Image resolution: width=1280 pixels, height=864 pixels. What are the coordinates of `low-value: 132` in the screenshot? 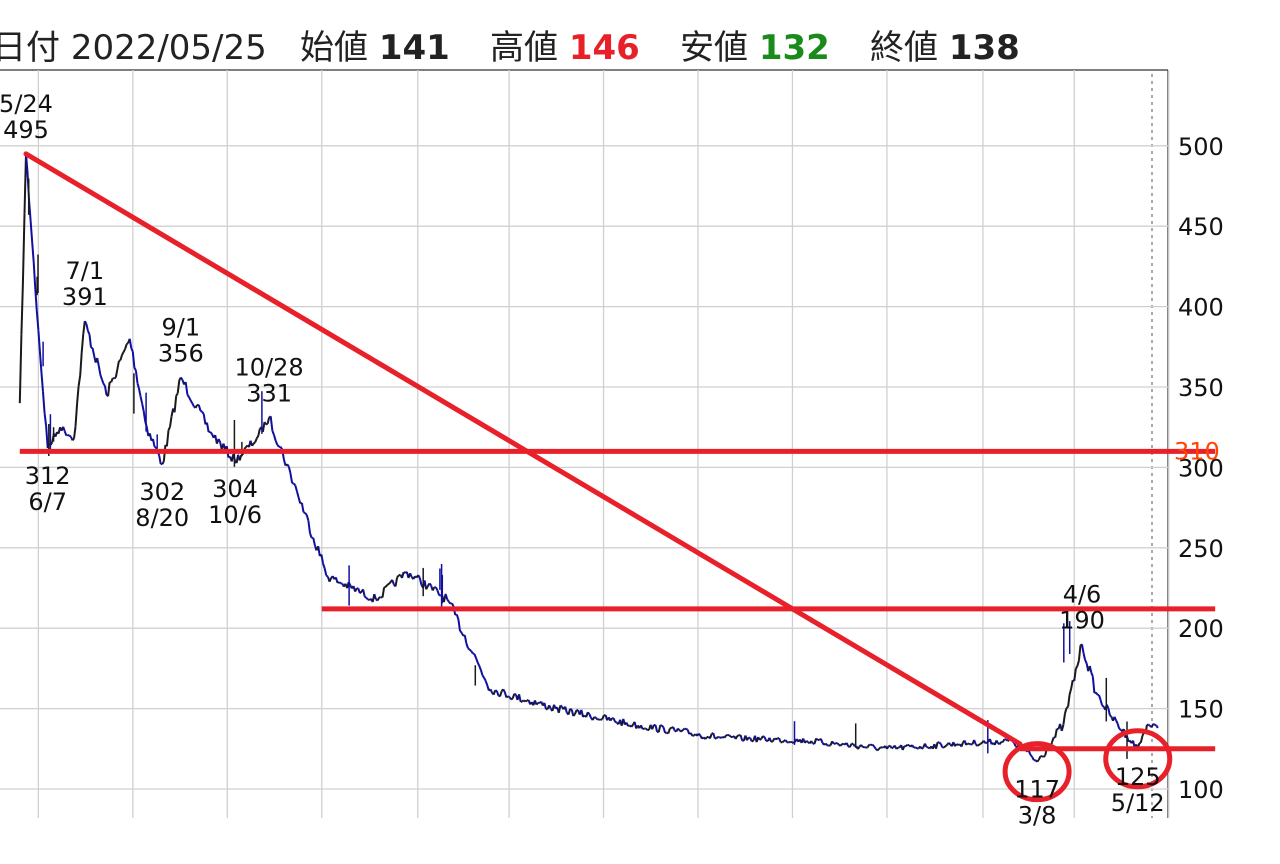 It's located at (794, 48).